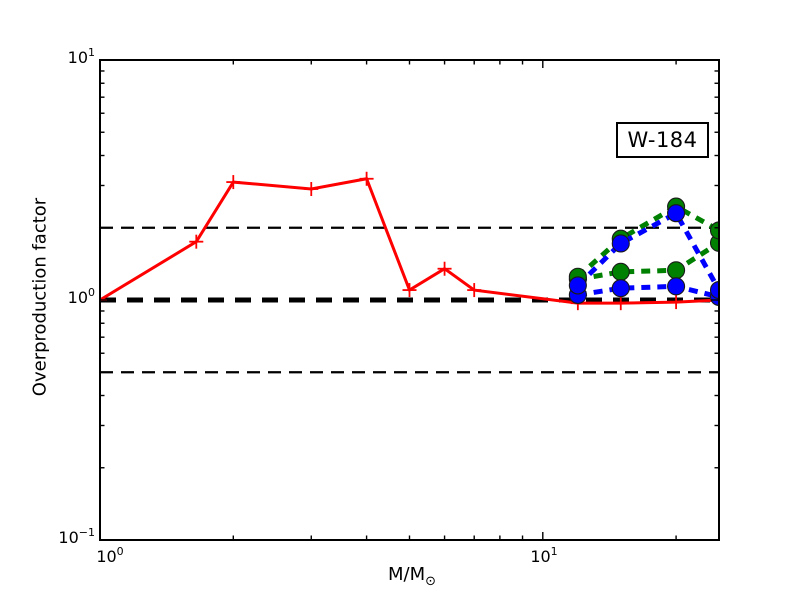  What do you see at coordinates (544, 555) in the screenshot?
I see `x-tick-label-10e1: 101` at bounding box center [544, 555].